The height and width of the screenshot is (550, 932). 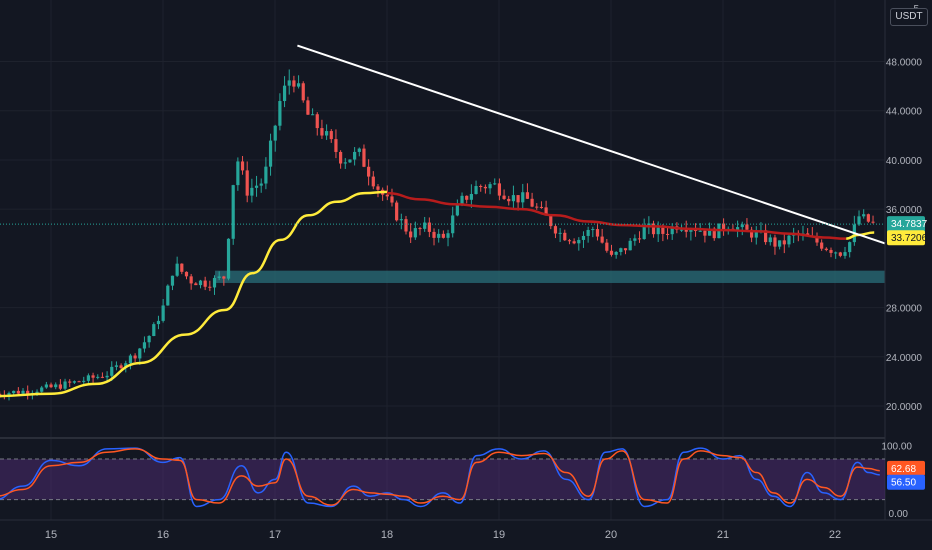 What do you see at coordinates (909, 224) in the screenshot?
I see `svg-text: 34.7837` at bounding box center [909, 224].